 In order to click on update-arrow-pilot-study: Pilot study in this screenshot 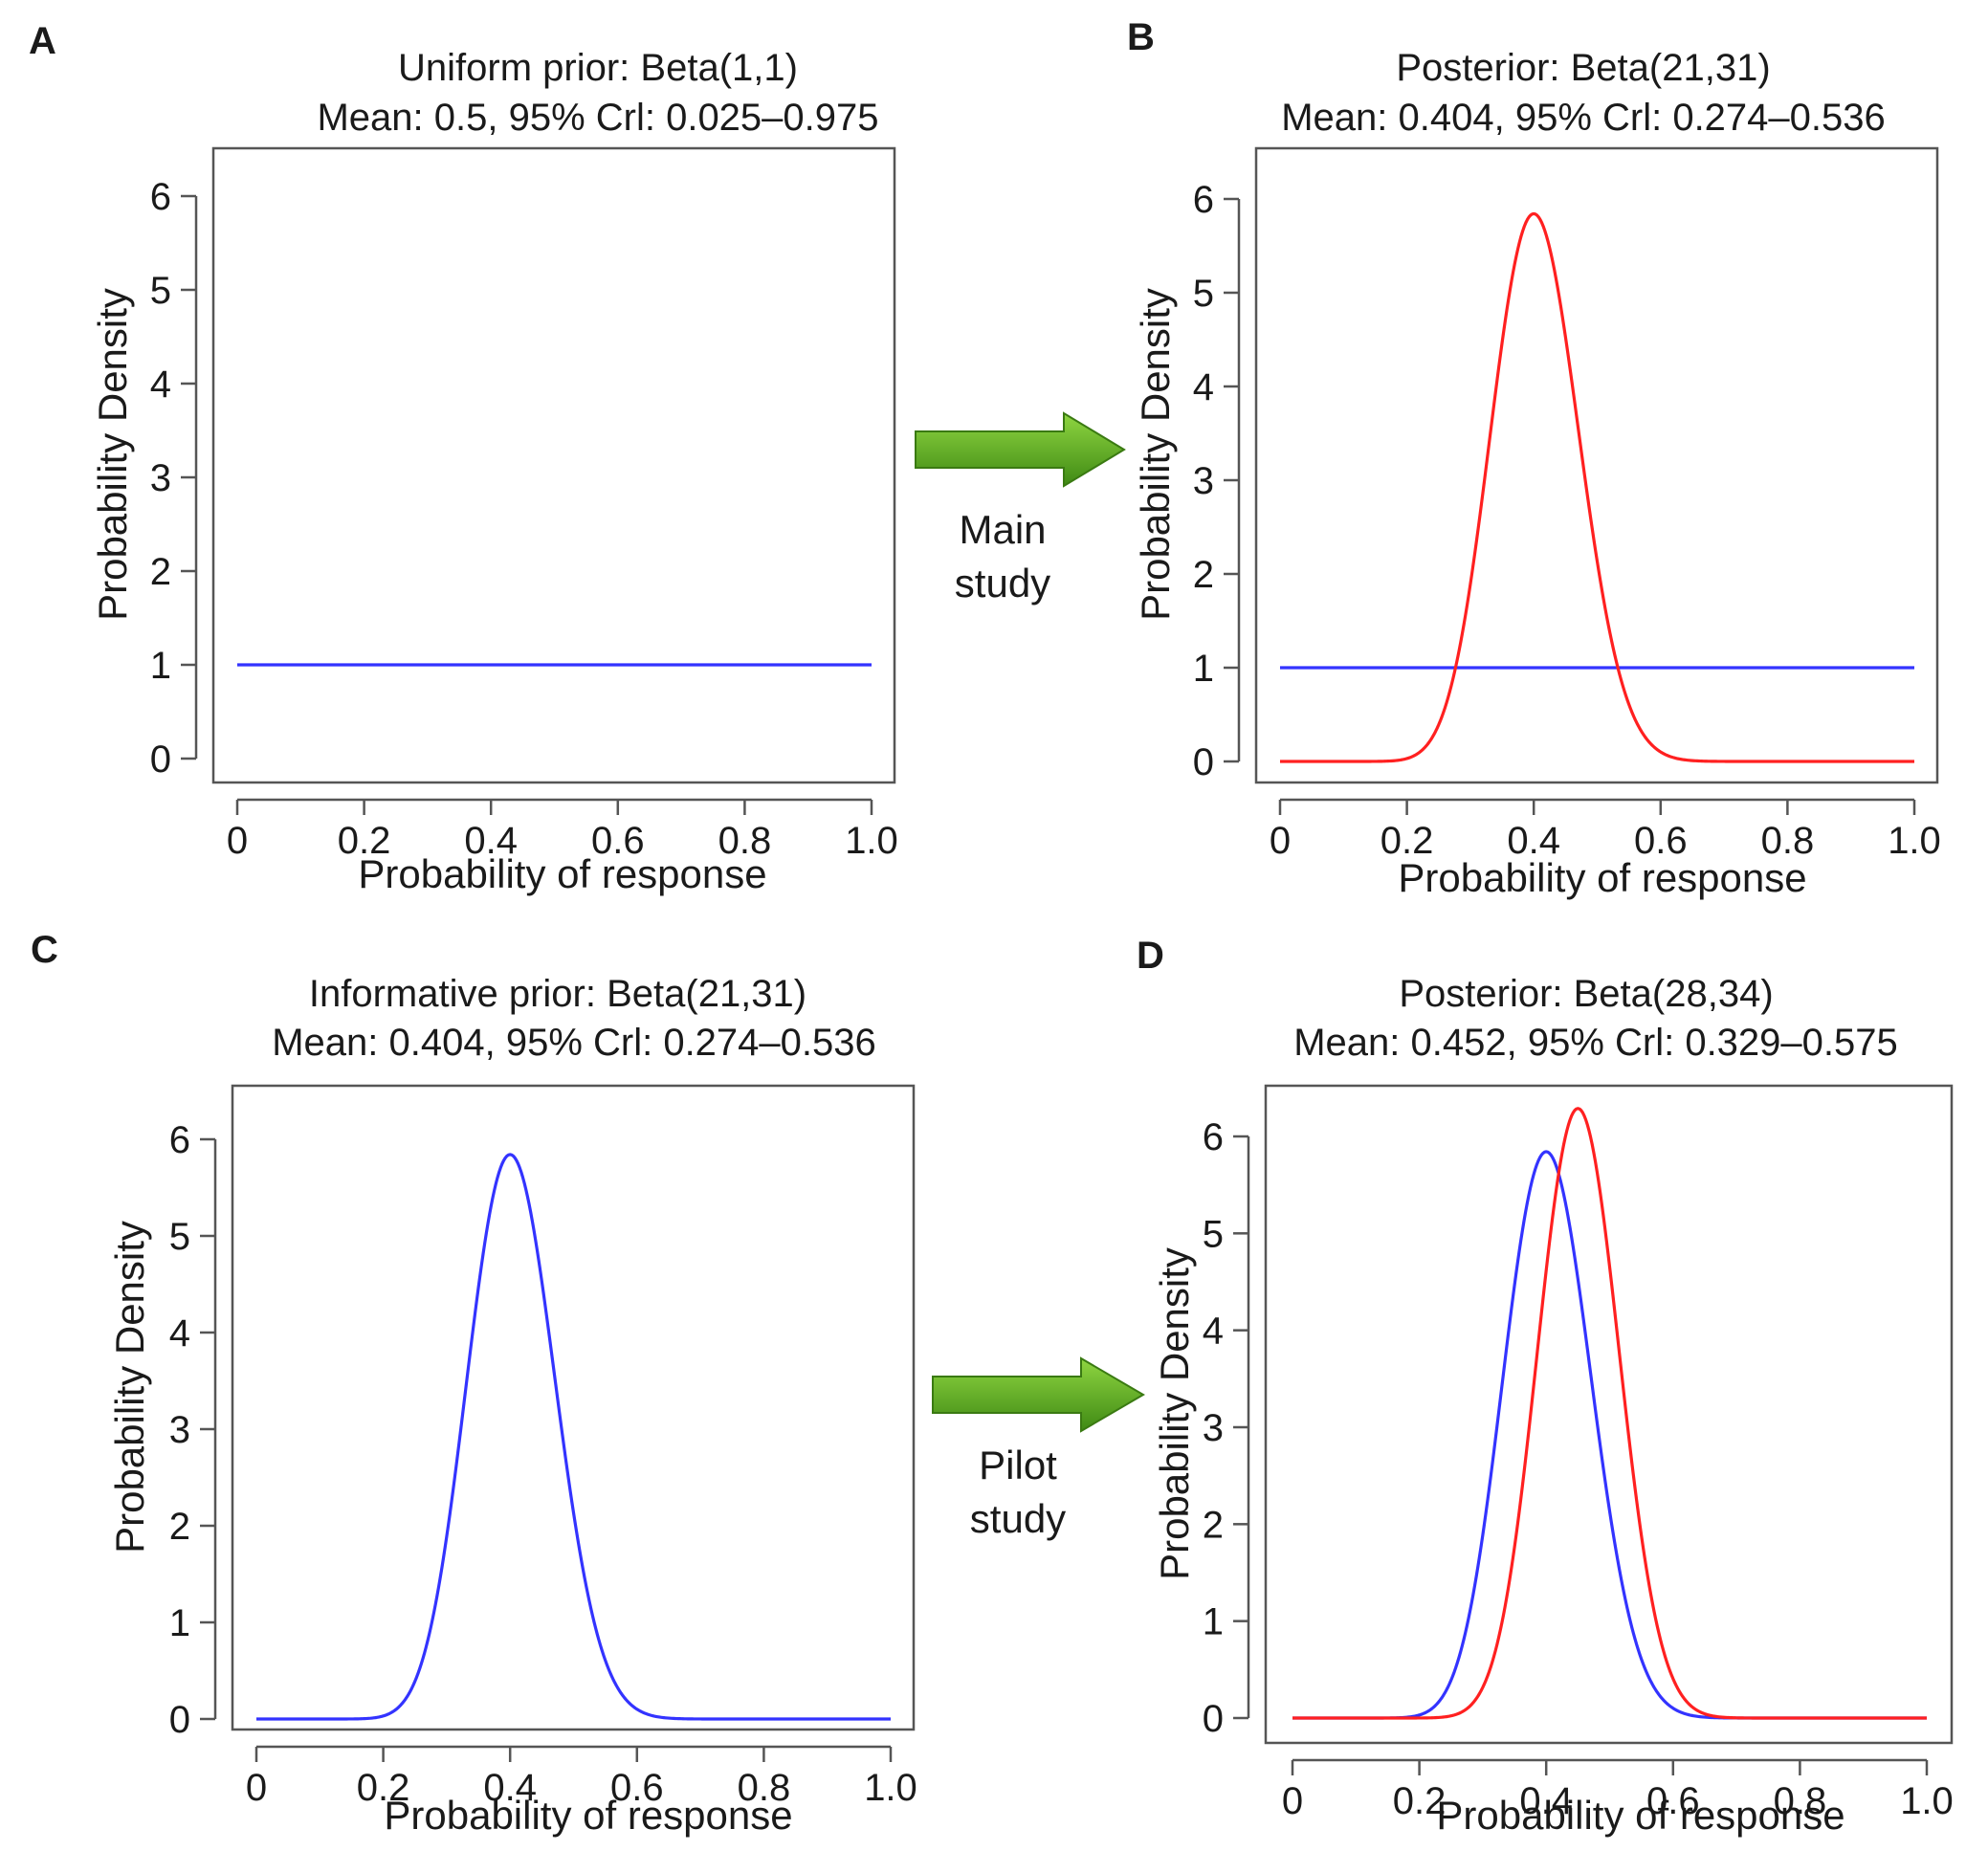, I will do `click(1038, 1448)`.